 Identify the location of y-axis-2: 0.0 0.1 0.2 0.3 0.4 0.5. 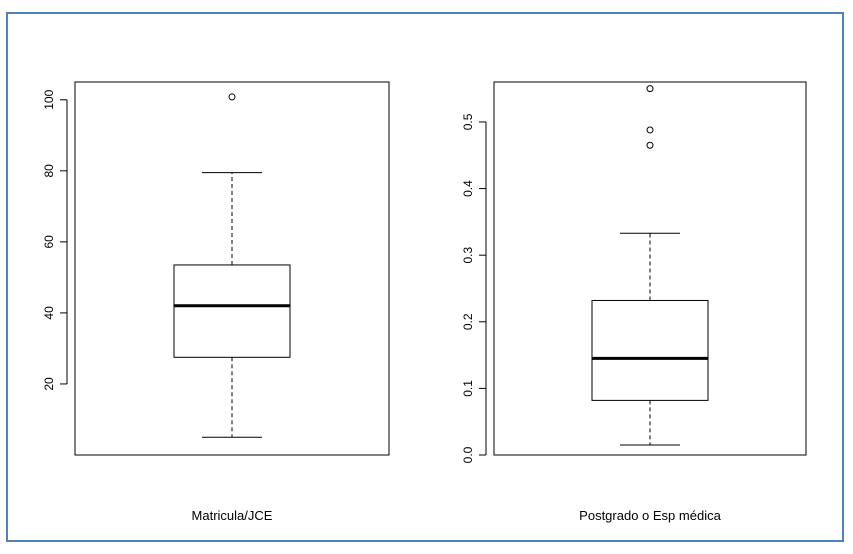
(474, 288).